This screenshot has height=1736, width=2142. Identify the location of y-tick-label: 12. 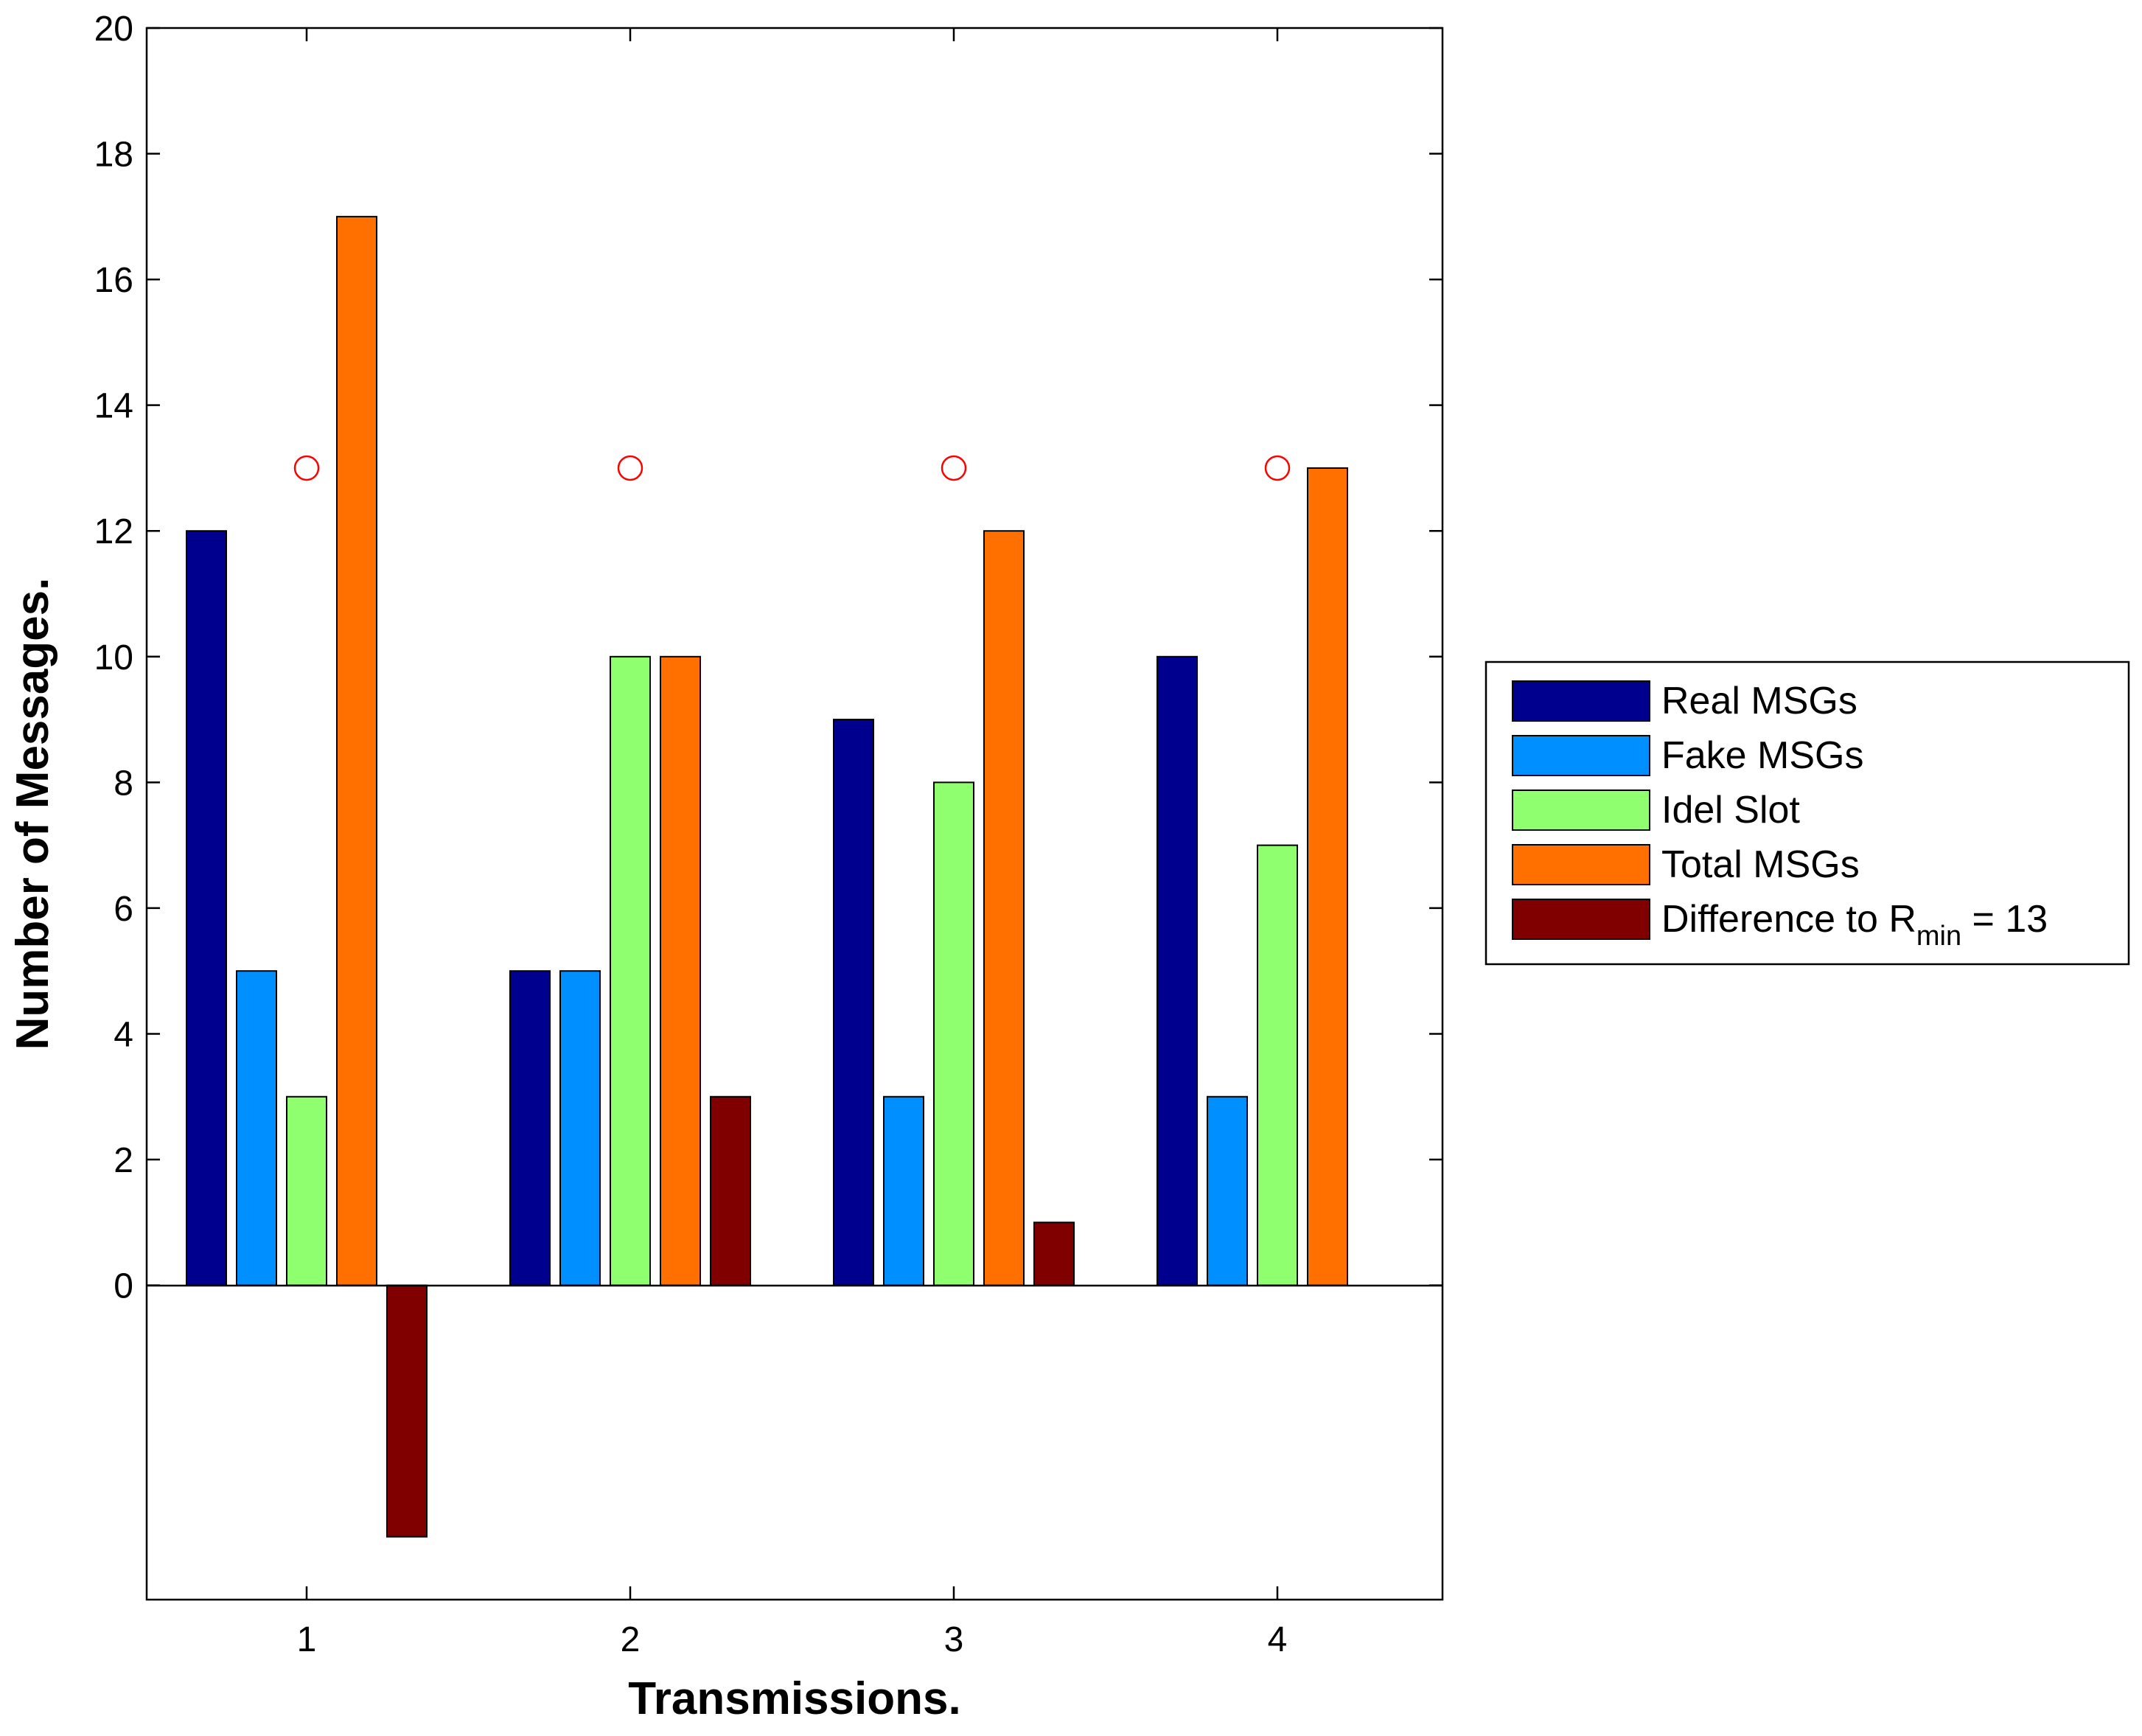
(113, 531).